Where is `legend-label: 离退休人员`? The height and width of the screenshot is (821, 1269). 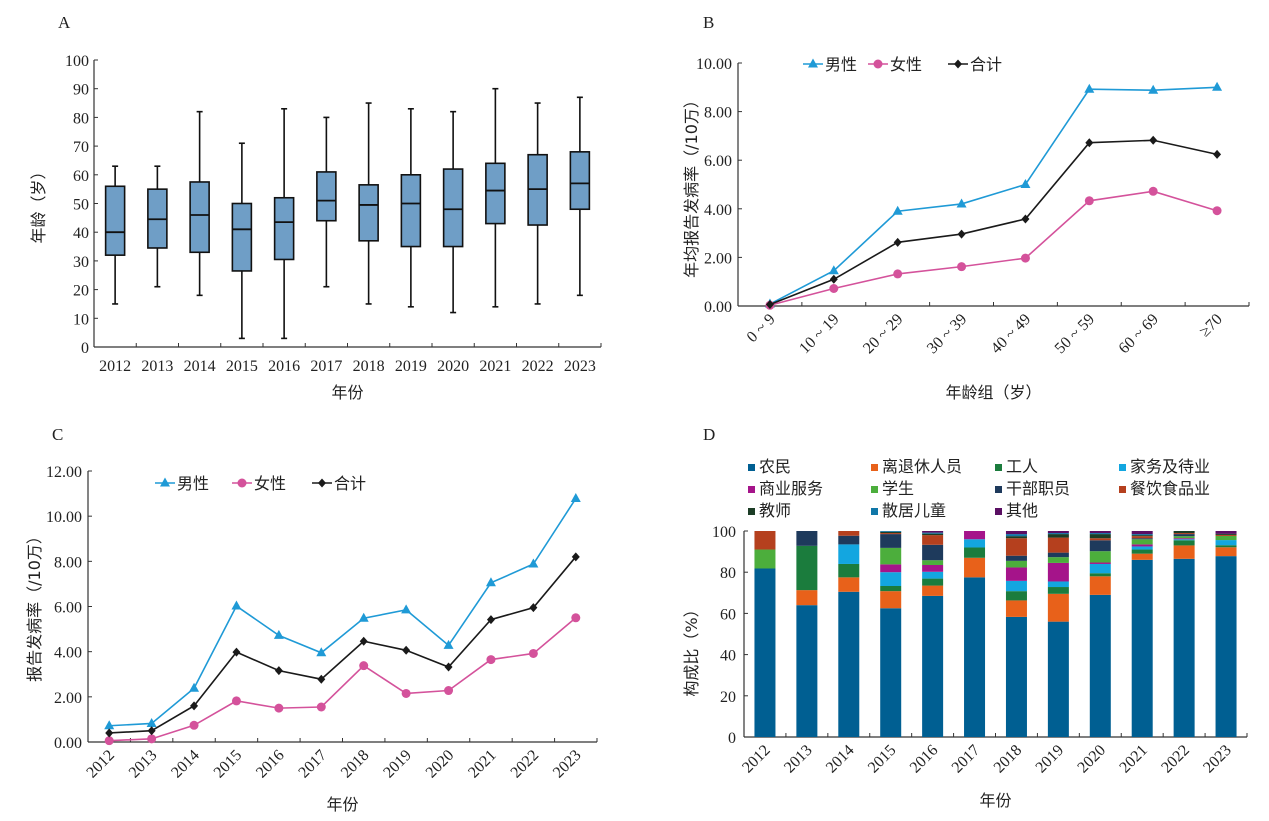 legend-label: 离退休人员 is located at coordinates (922, 466).